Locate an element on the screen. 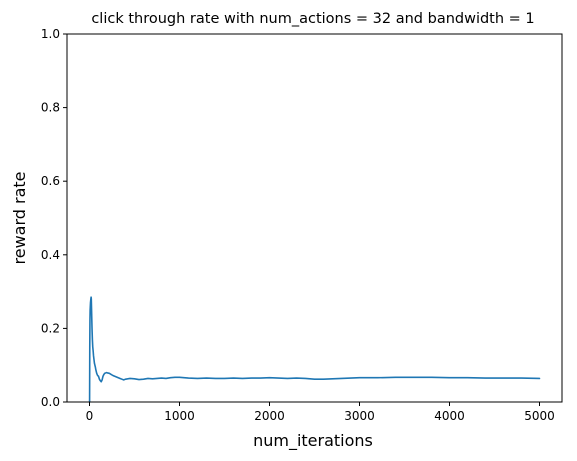 This screenshot has width=577, height=461. x-tick-label: 2000 is located at coordinates (269, 416).